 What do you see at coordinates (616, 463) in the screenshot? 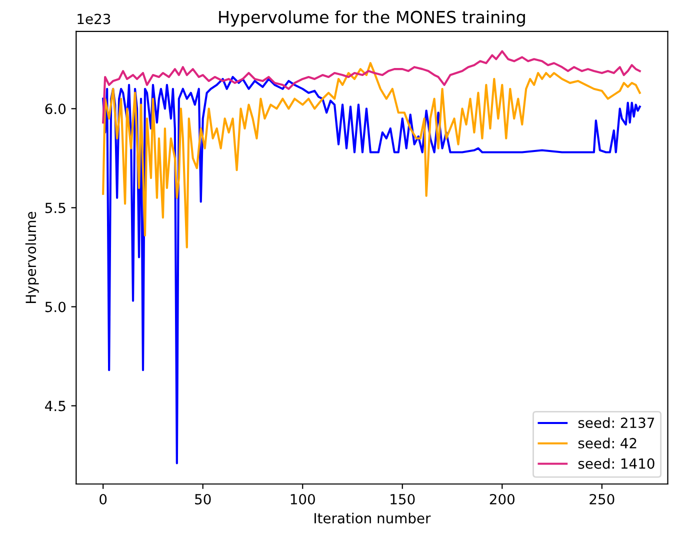
I see `legend-label: seed: 1410` at bounding box center [616, 463].